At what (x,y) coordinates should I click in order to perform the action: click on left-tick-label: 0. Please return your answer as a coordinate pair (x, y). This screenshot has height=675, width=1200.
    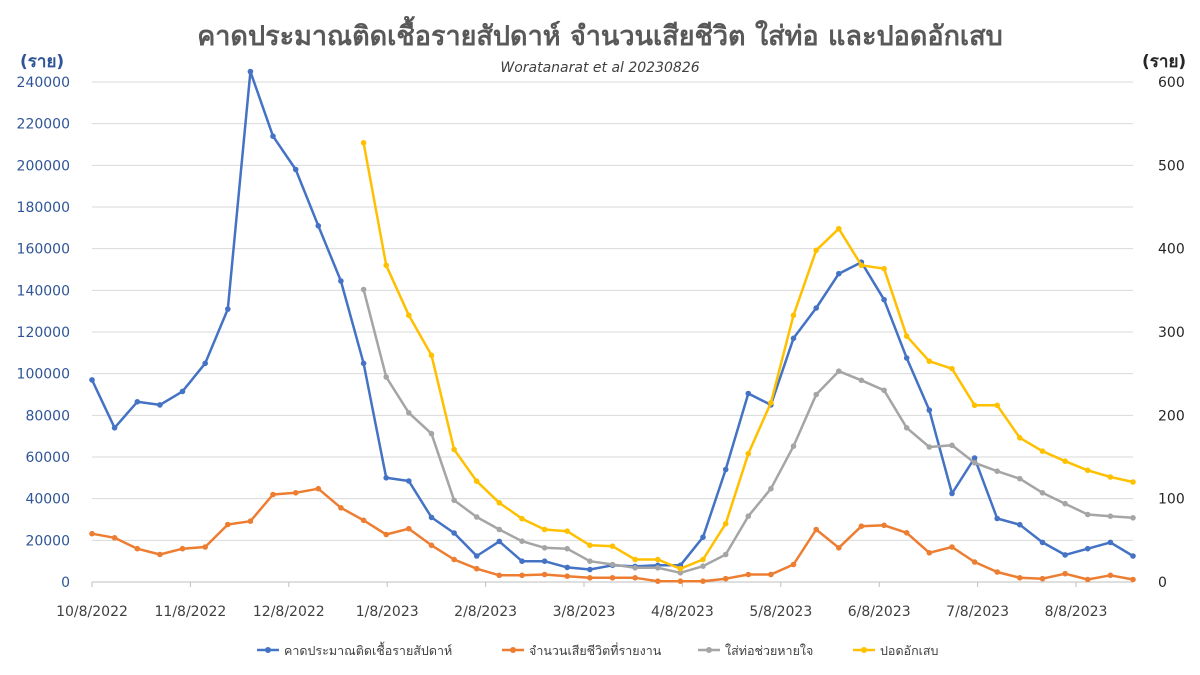
    Looking at the image, I should click on (65, 583).